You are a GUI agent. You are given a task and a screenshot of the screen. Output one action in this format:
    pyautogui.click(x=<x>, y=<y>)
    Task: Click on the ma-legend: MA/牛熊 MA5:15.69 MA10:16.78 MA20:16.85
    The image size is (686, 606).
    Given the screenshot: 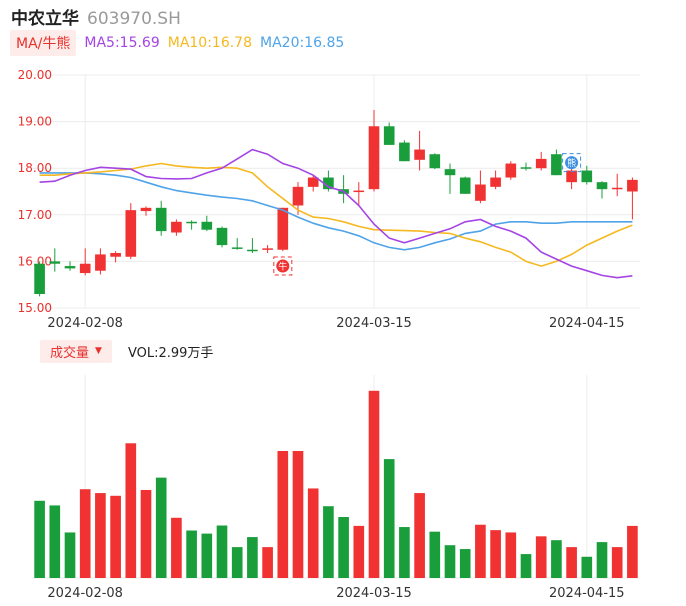 What is the action you would take?
    pyautogui.click(x=177, y=43)
    